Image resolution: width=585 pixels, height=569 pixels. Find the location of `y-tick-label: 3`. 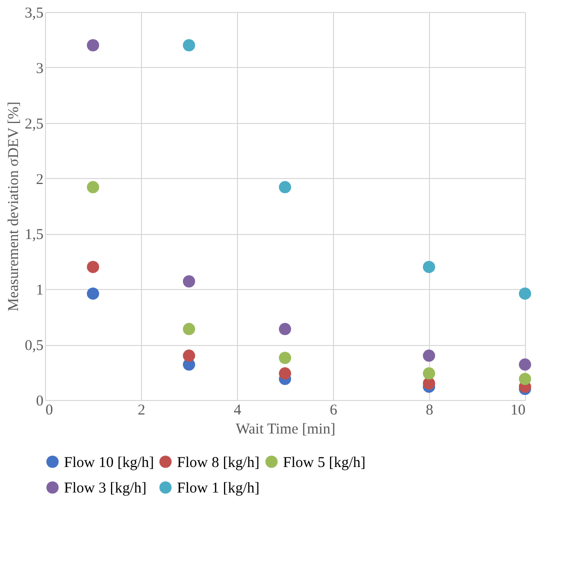

y-tick-label: 3 is located at coordinates (40, 68).